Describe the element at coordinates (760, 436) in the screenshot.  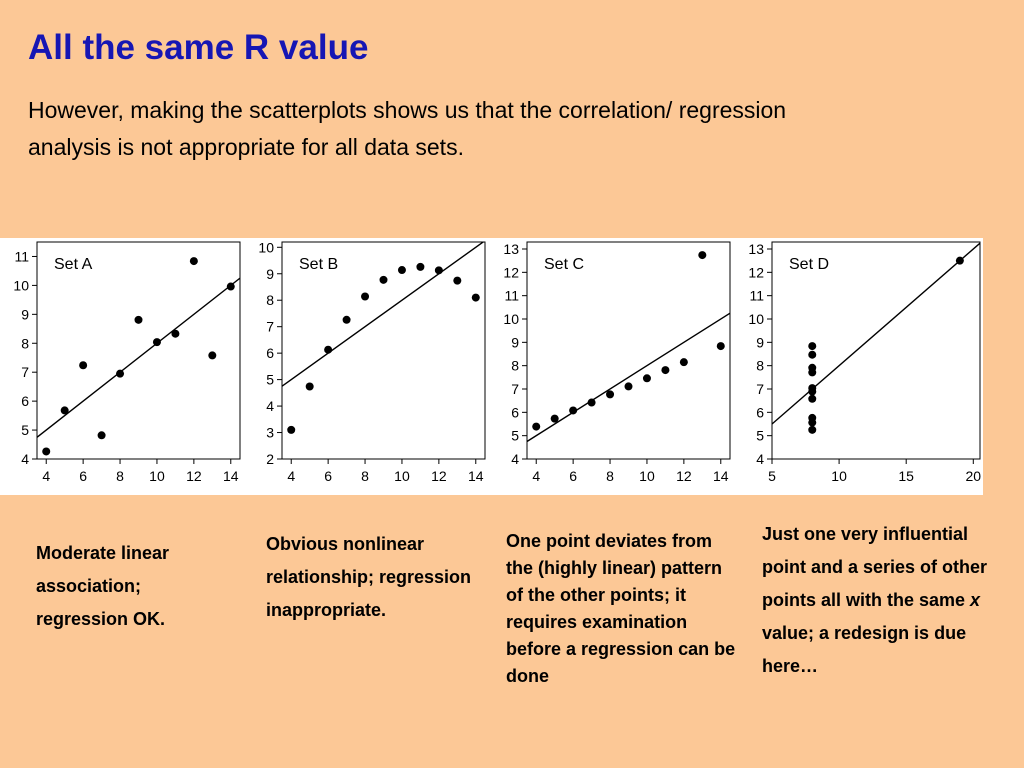
I see `y-tick-label-d-5: 5` at that location.